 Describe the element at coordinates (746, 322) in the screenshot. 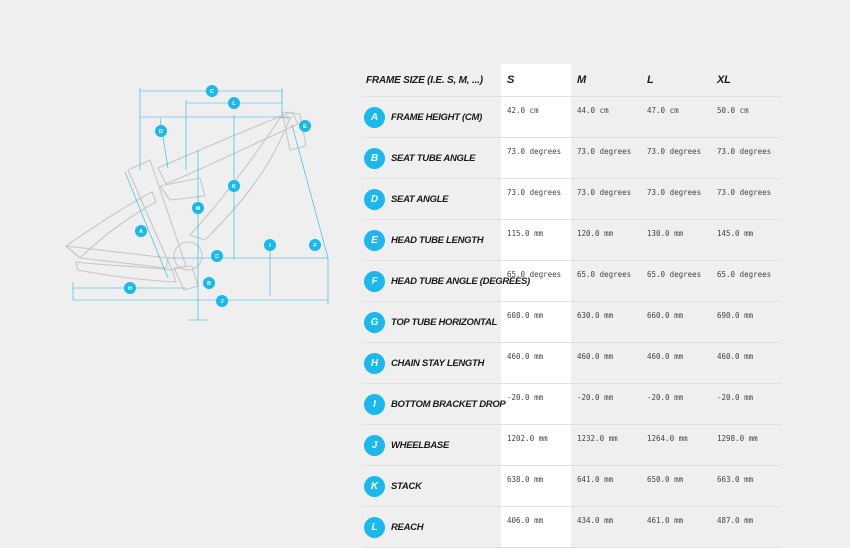

I see `measurement-value: 690.0 mm` at that location.